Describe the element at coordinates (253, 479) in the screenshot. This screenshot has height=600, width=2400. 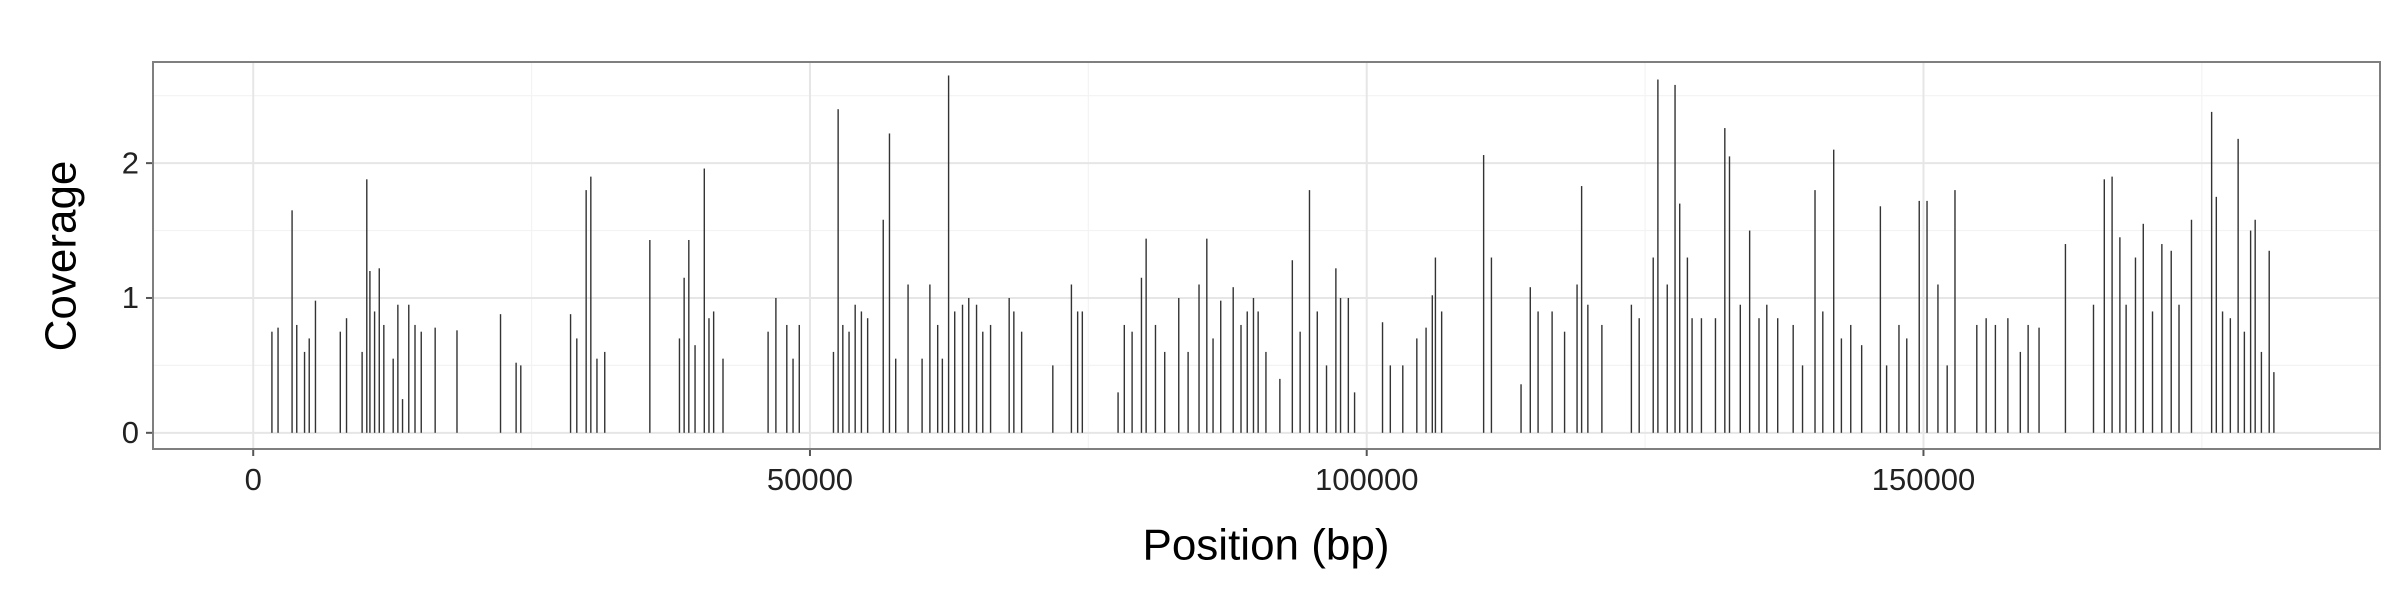
I see `x-tick-label: 0` at that location.